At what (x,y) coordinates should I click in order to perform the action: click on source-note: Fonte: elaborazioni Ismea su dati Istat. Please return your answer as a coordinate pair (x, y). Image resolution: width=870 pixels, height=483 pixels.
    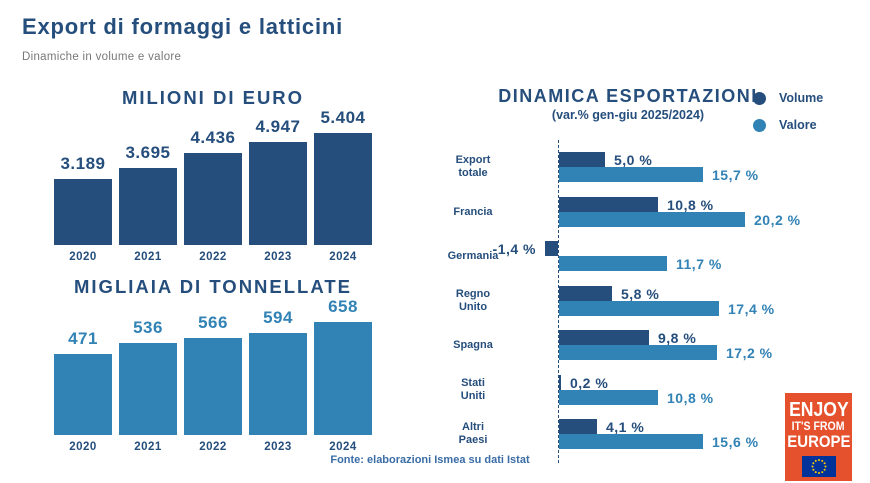
    Looking at the image, I should click on (430, 460).